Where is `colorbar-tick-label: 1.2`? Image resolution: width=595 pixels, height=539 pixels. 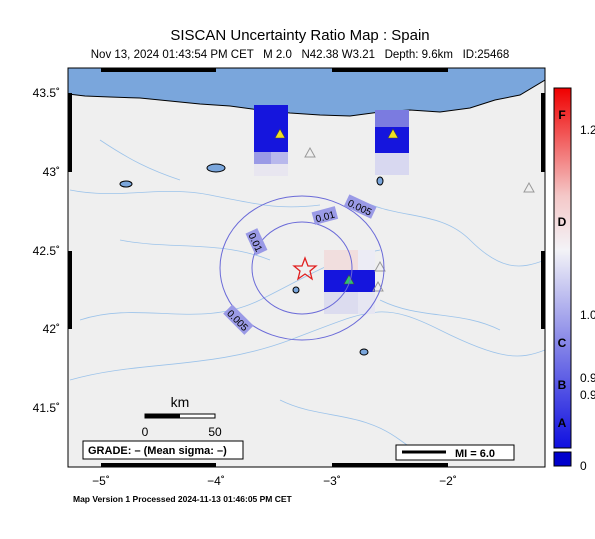 colorbar-tick-label: 1.2 is located at coordinates (587, 130).